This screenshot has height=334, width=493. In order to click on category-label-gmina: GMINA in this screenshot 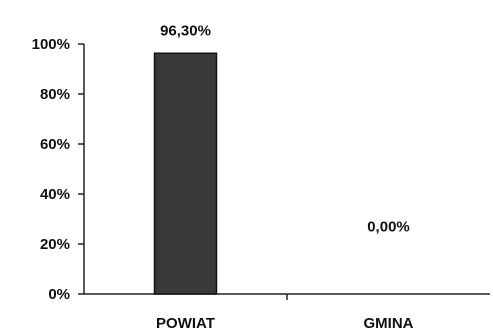, I will do `click(389, 323)`.